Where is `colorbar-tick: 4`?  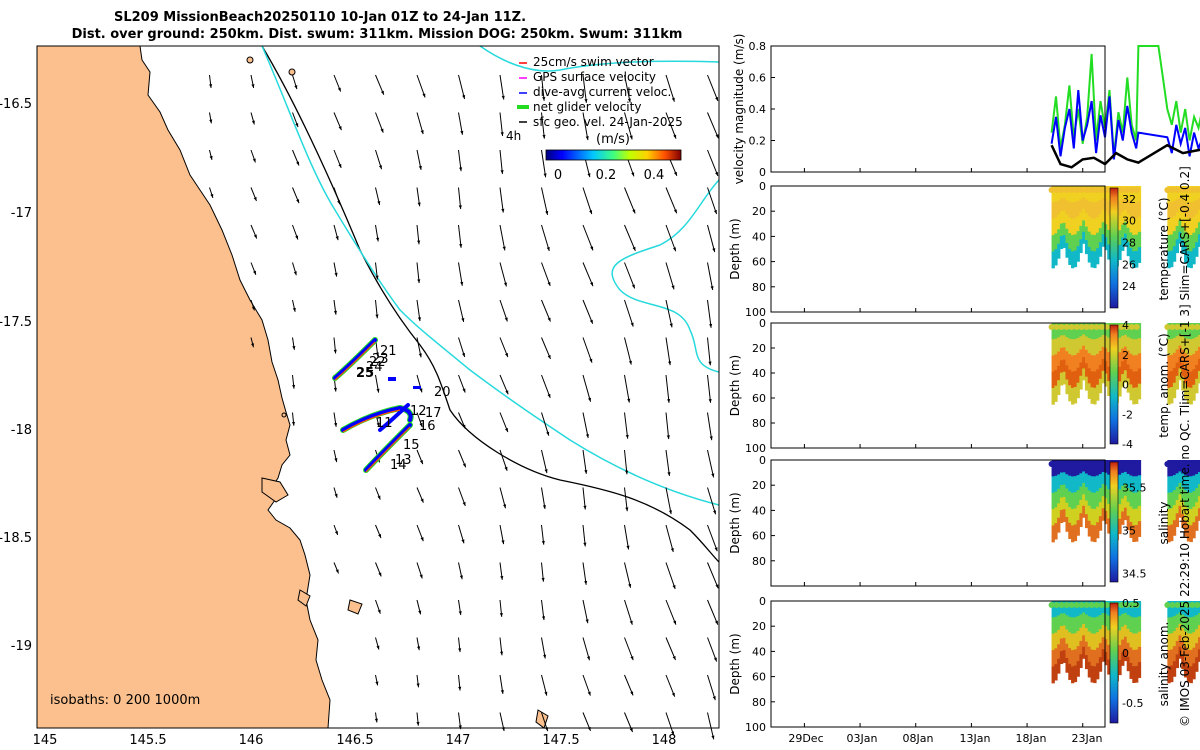
colorbar-tick: 4 is located at coordinates (1125, 325).